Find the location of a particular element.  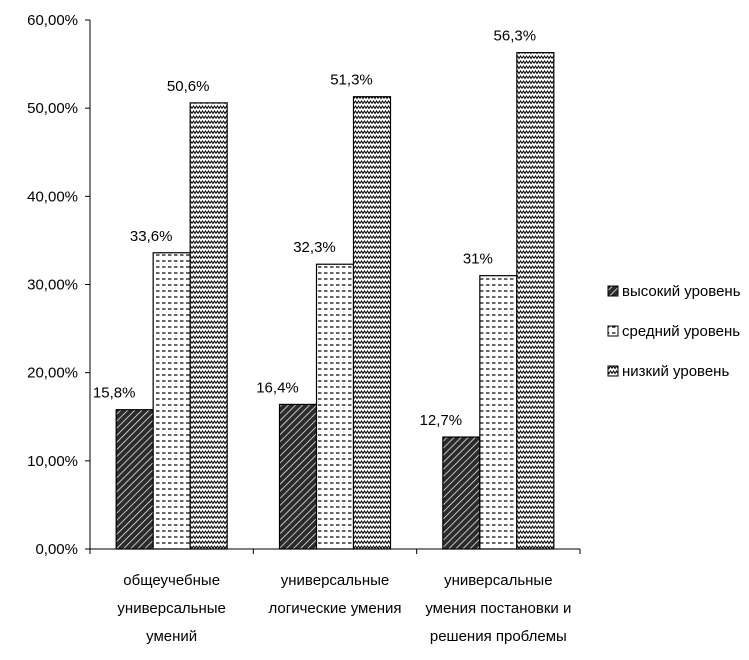

data-label: 33,6% is located at coordinates (151, 236).